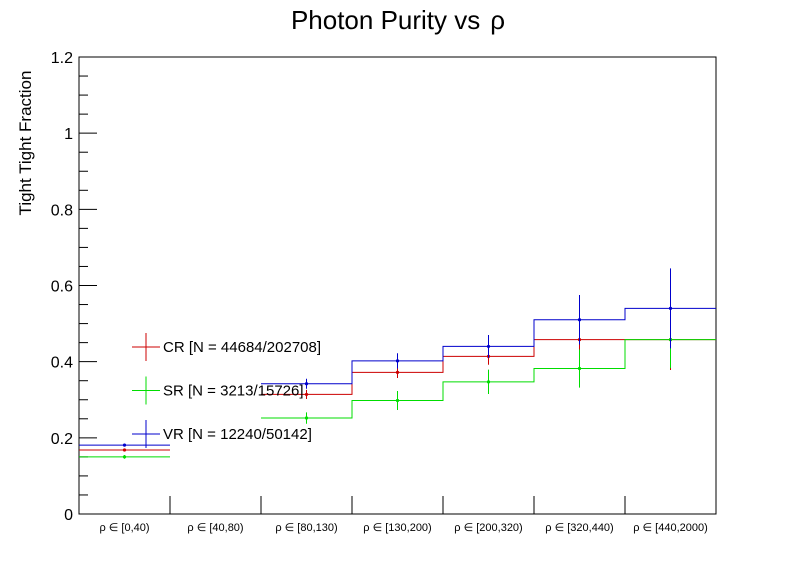  What do you see at coordinates (62, 439) in the screenshot?
I see `y-tick-label: 0.2` at bounding box center [62, 439].